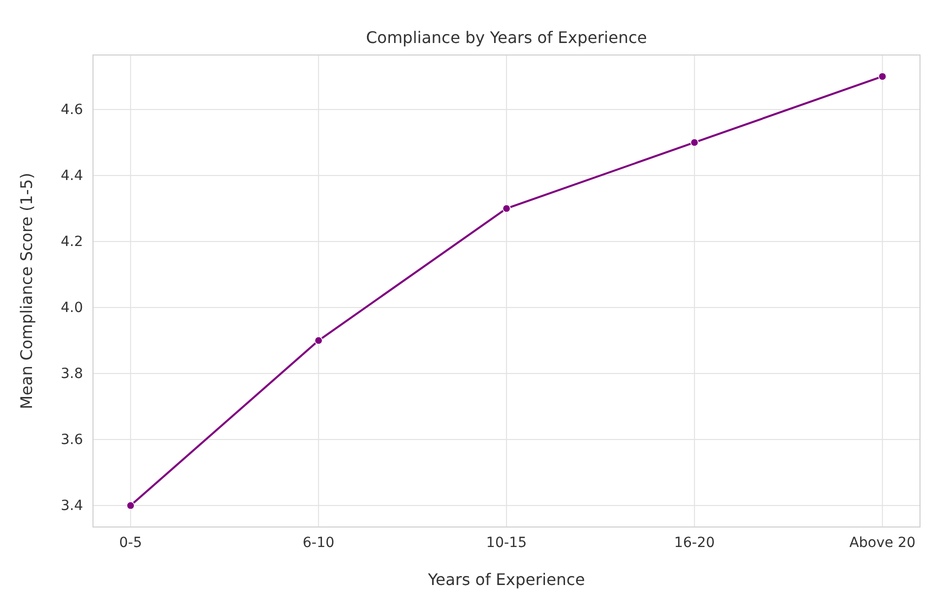  Describe the element at coordinates (506, 579) in the screenshot. I see `x-axis-title: Years of Experience` at that location.